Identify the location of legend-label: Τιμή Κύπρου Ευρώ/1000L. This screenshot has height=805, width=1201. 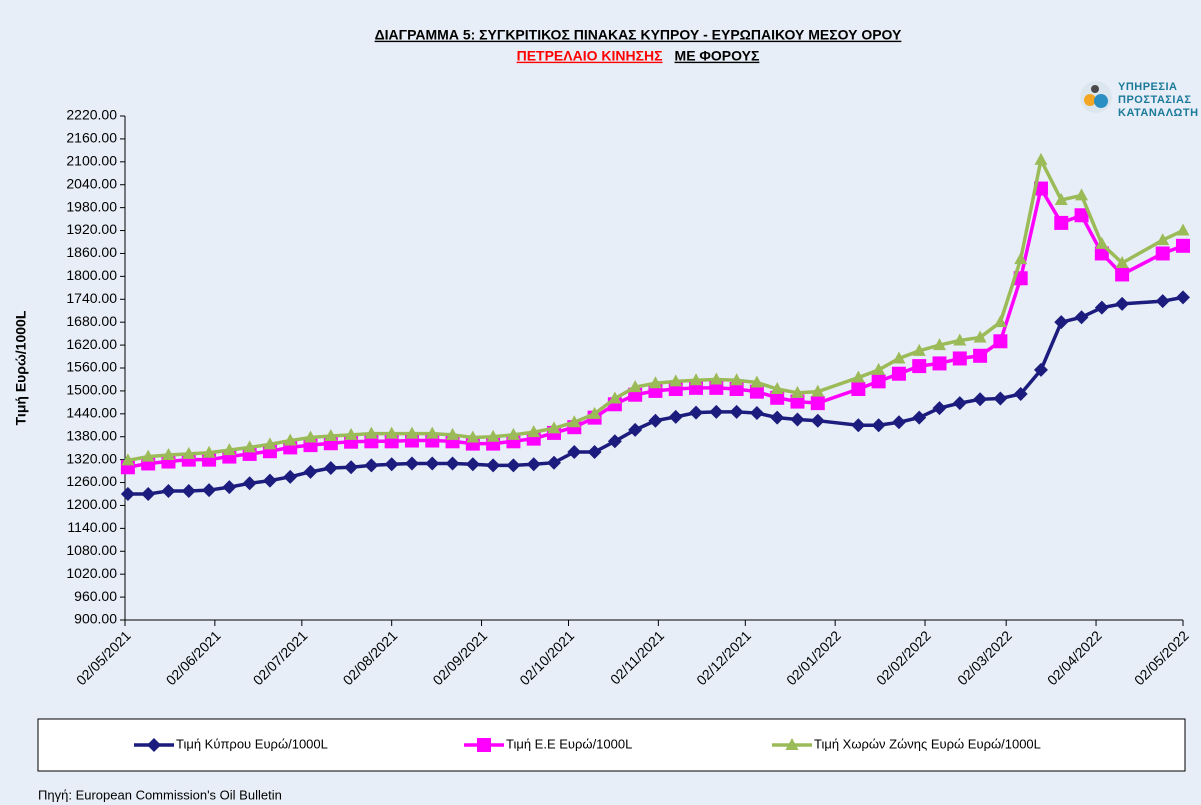
(252, 743).